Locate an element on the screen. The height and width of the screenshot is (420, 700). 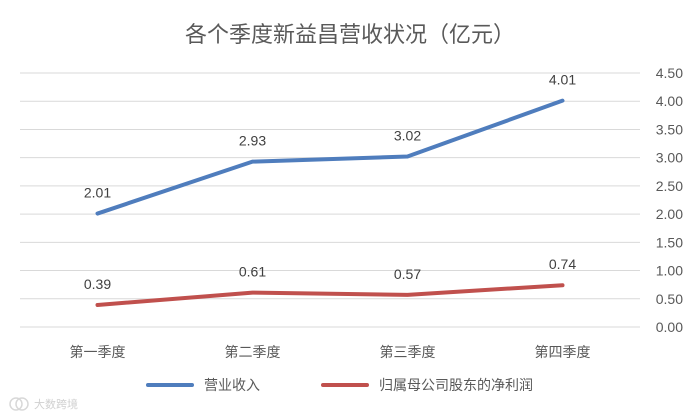
x-category-label: 第四季度 is located at coordinates (563, 352).